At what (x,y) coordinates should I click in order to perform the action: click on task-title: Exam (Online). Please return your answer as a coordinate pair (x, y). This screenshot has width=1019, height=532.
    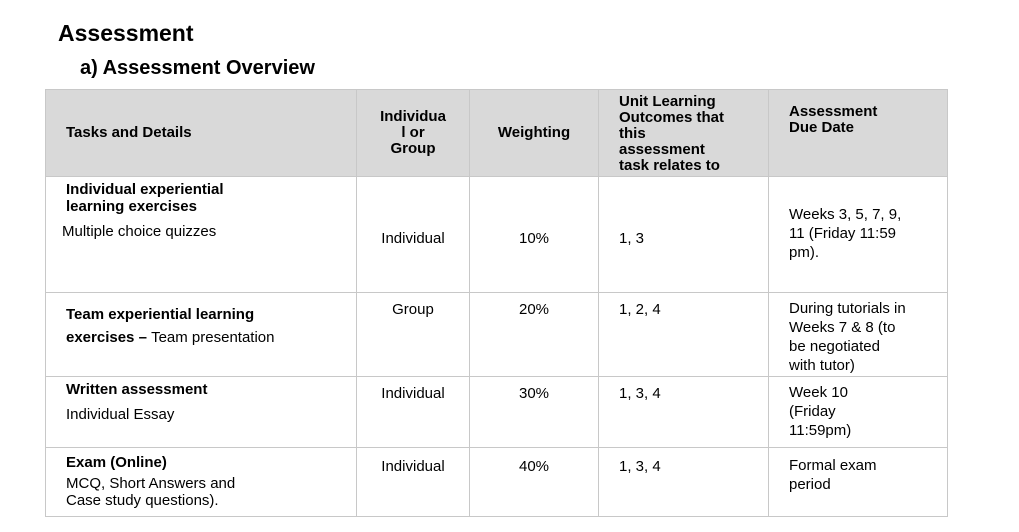
    Looking at the image, I should click on (116, 462).